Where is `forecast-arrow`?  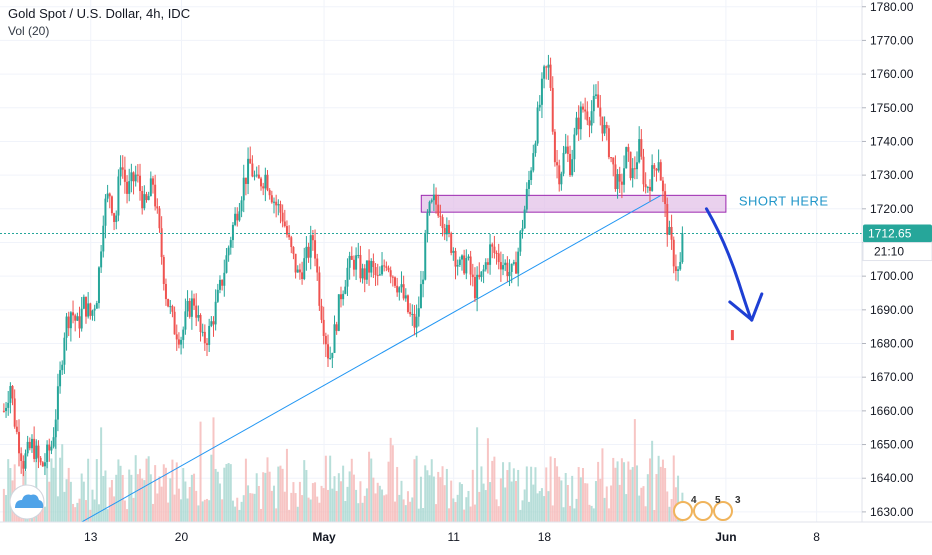 forecast-arrow is located at coordinates (734, 264).